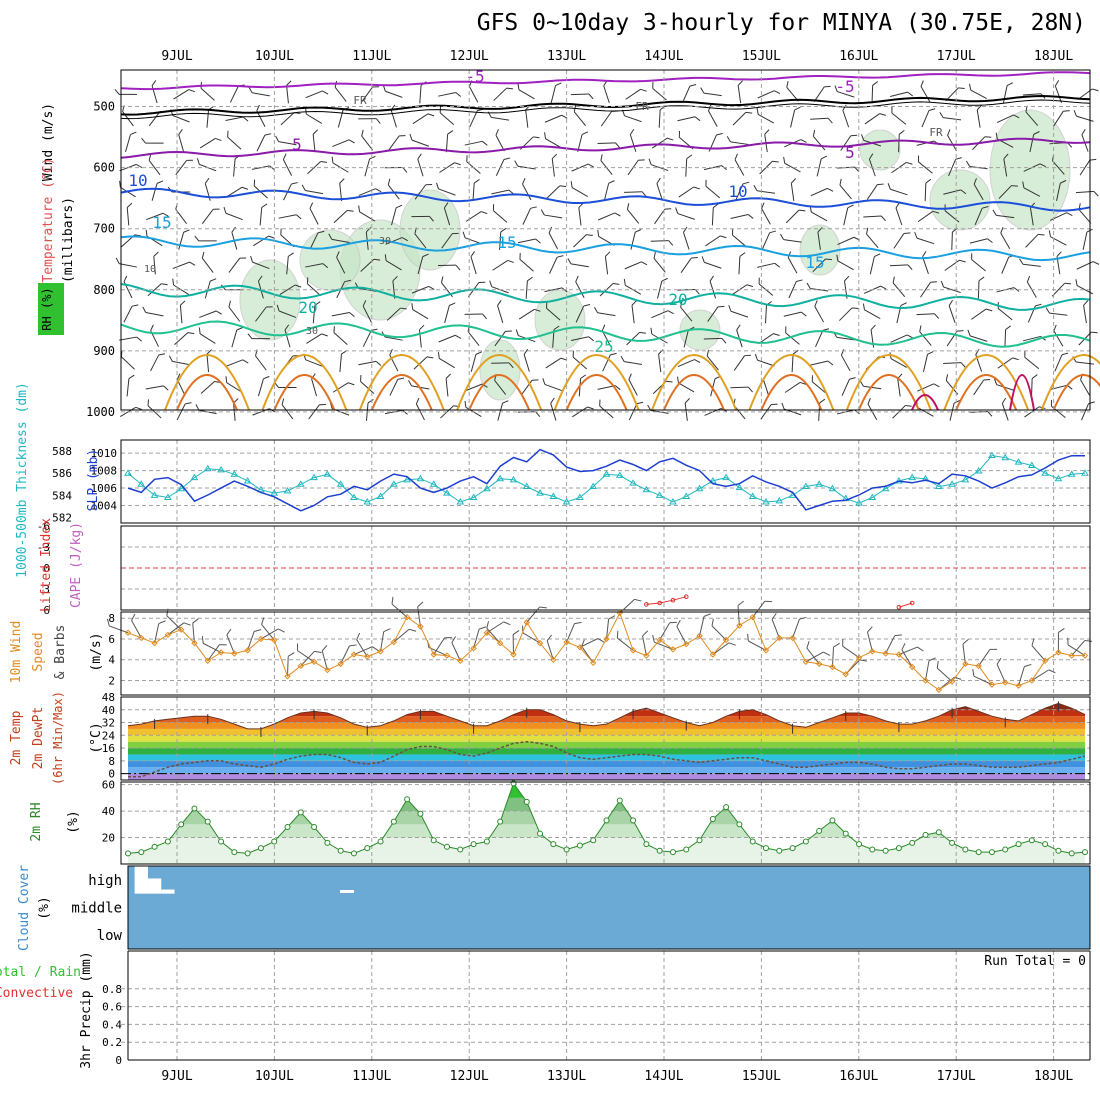 Image resolution: width=1100 pixels, height=1100 pixels. Describe the element at coordinates (469, 1076) in the screenshot. I see `day-label-bottom: 12JUL` at that location.